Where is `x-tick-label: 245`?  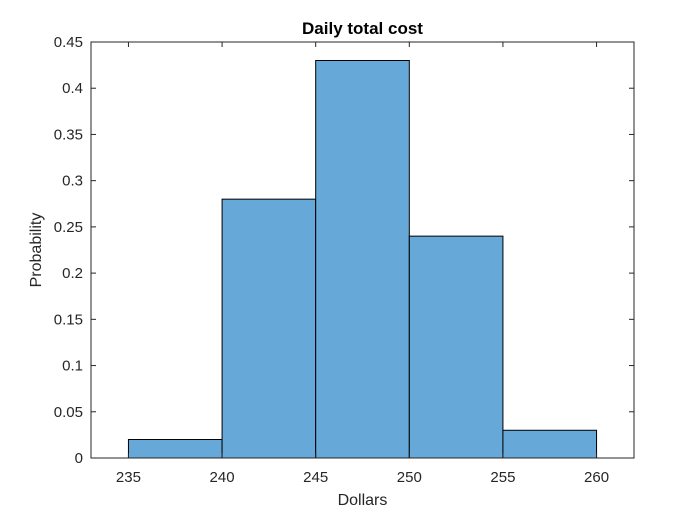 x-tick-label: 245 is located at coordinates (315, 477).